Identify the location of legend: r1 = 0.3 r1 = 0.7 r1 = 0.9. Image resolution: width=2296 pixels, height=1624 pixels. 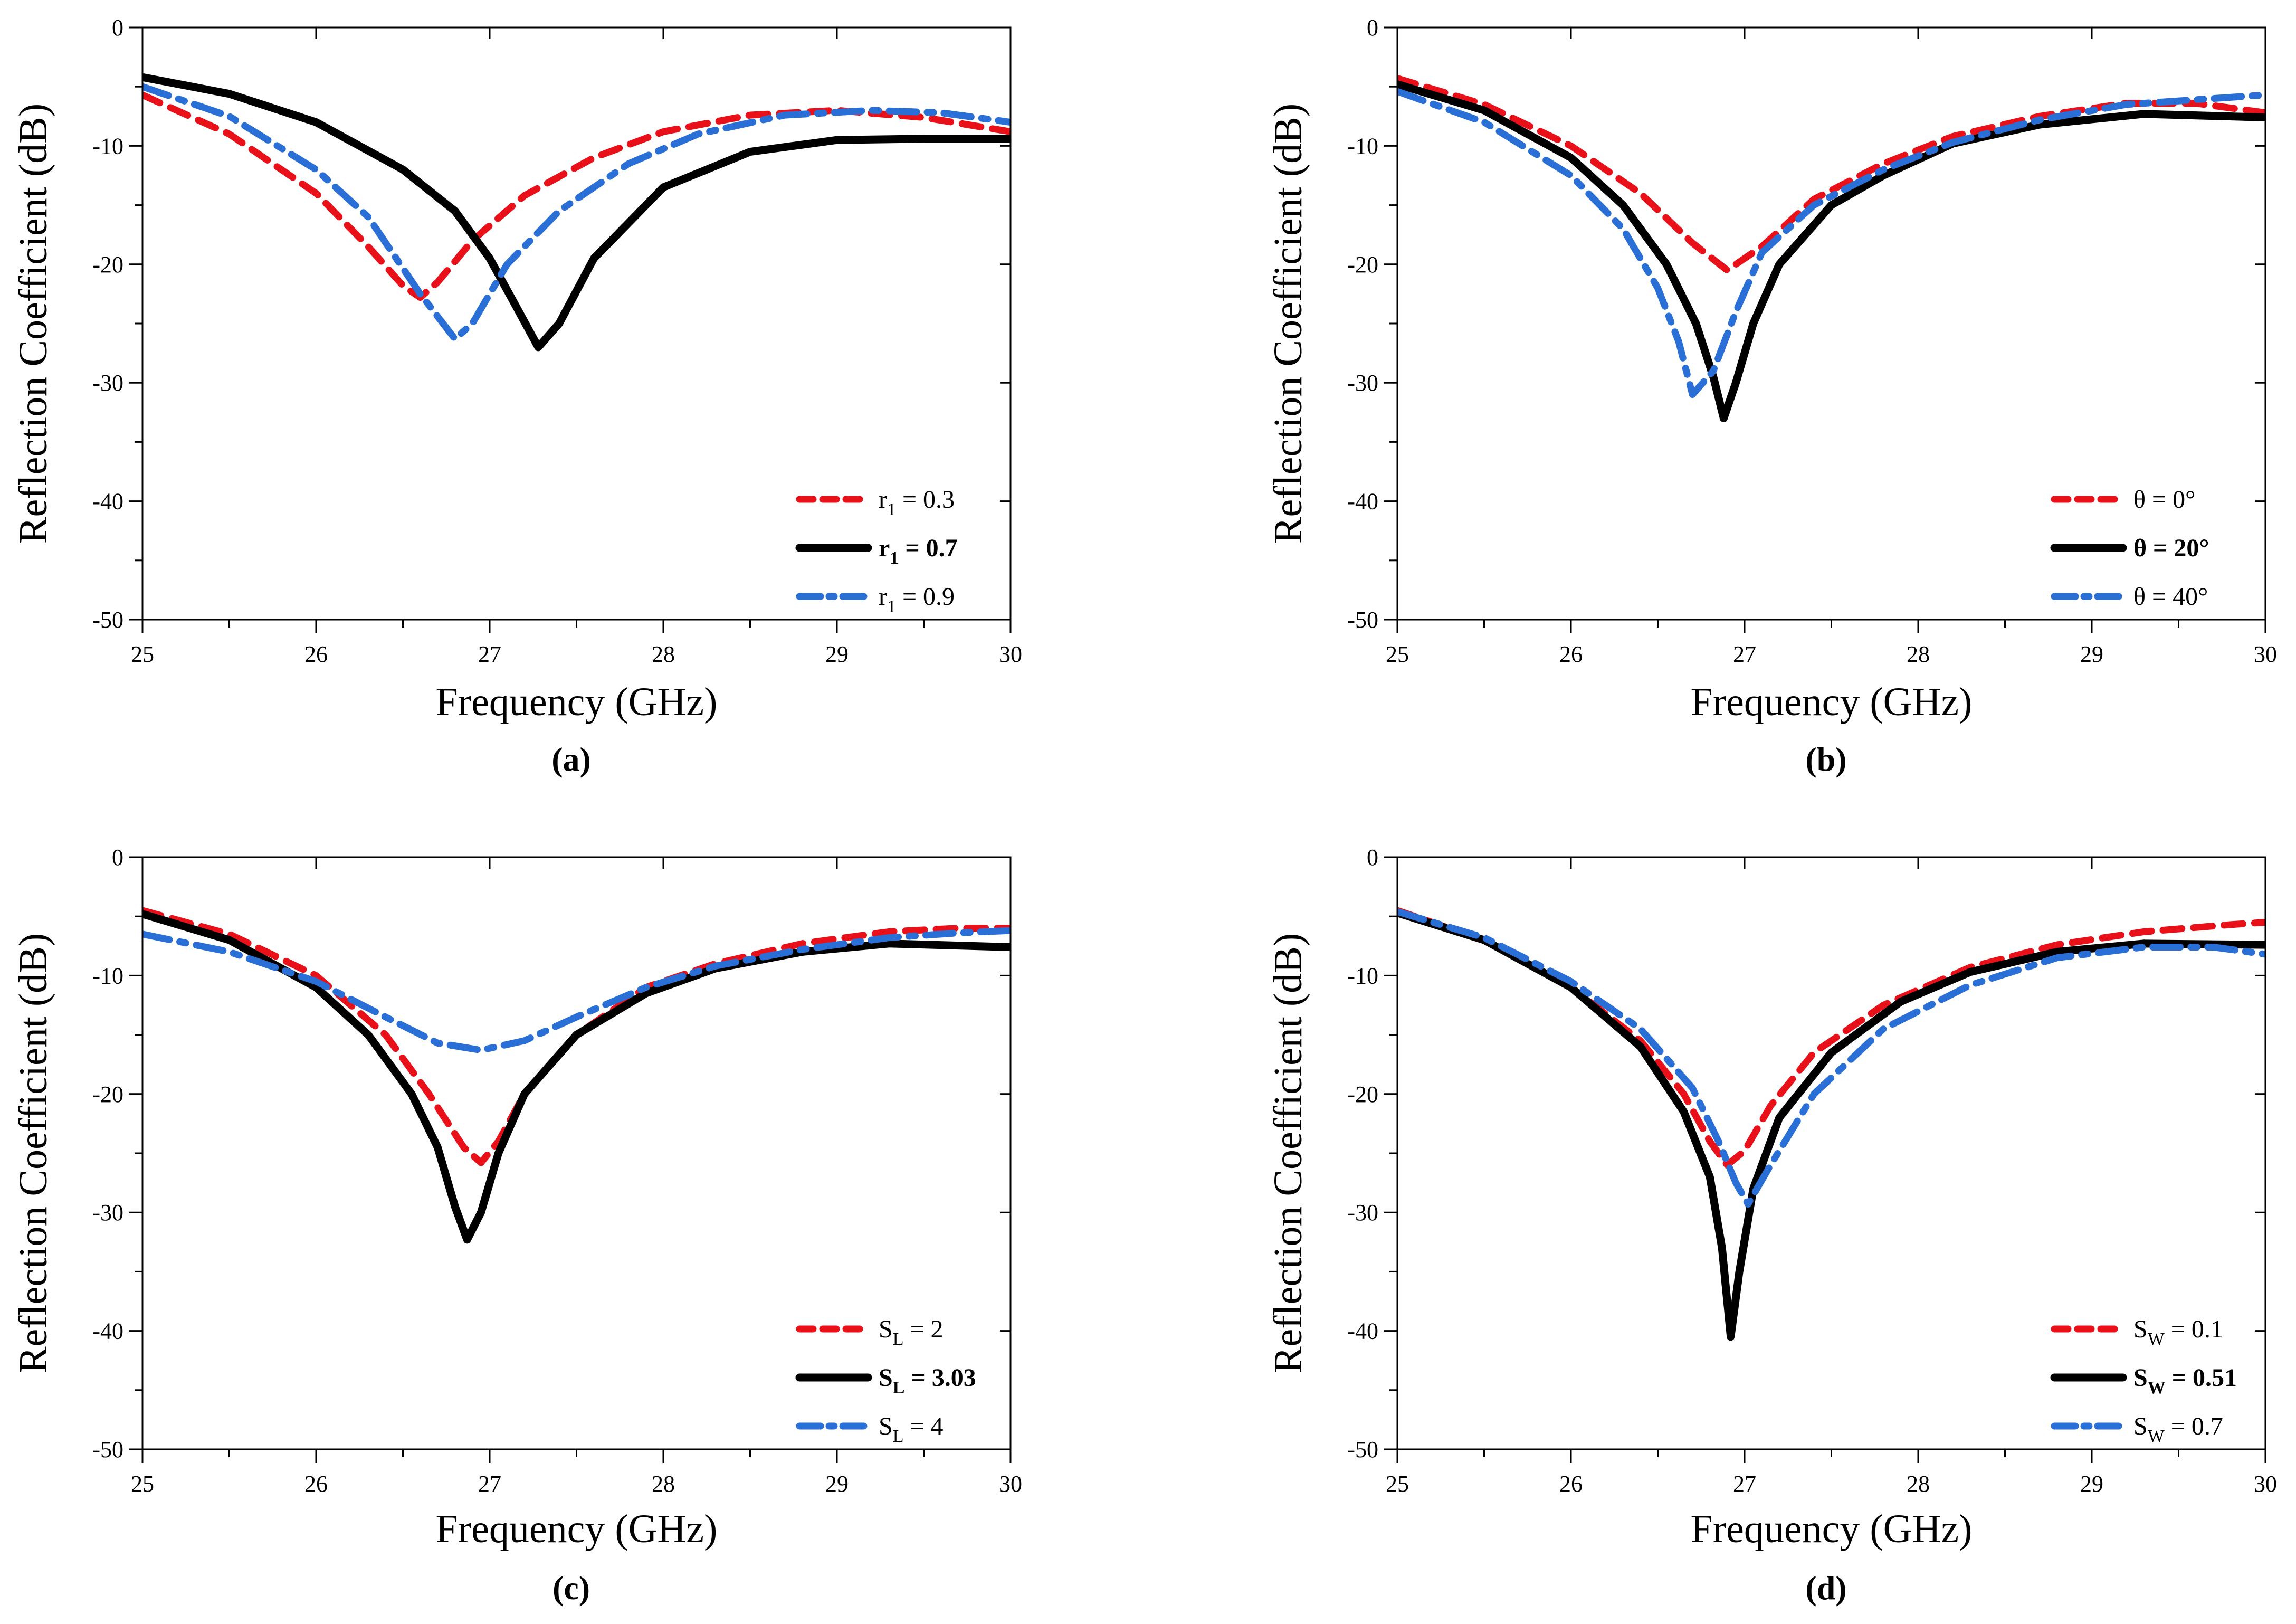
(876, 551).